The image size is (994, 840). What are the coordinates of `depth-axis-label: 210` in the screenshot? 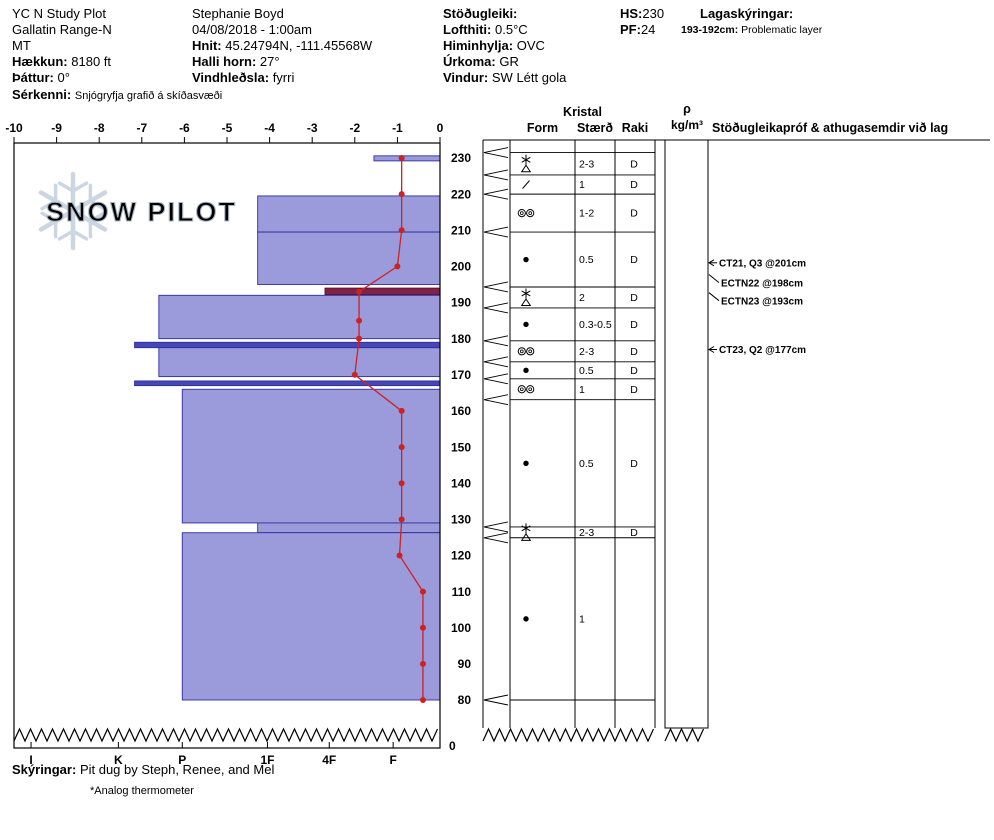 It's located at (461, 230).